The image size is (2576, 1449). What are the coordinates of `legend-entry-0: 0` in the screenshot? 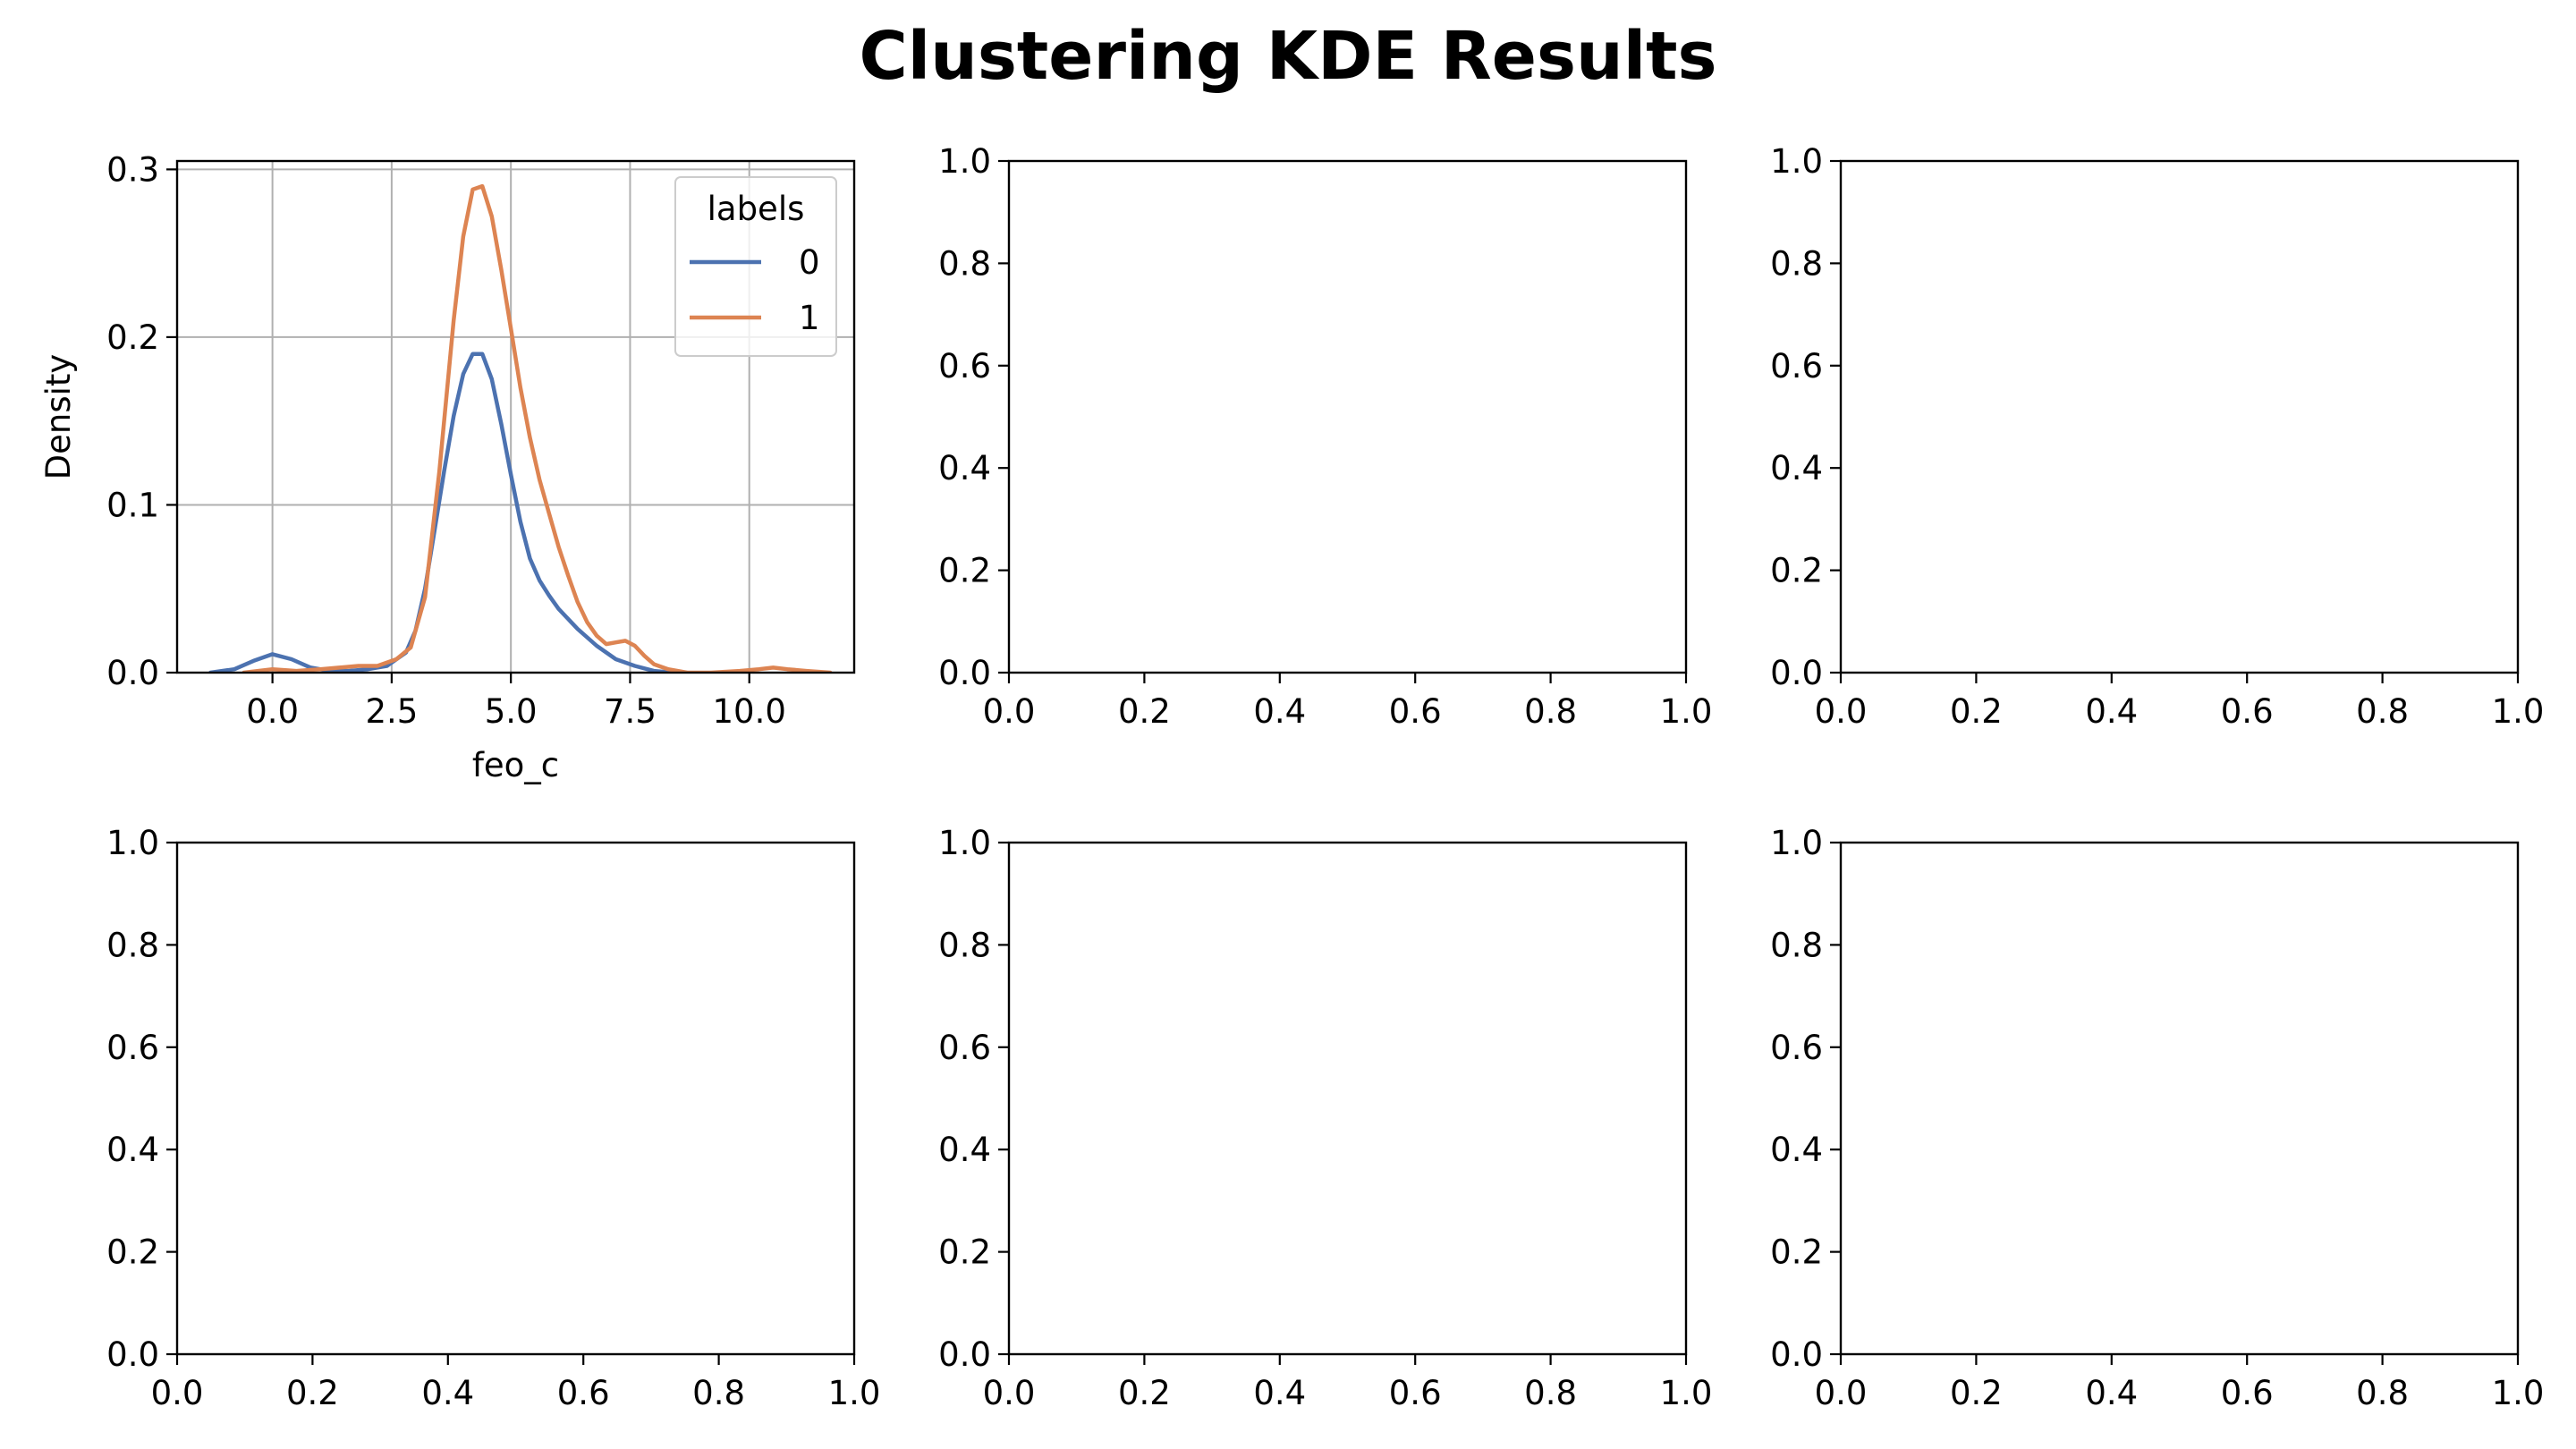 It's located at (809, 262).